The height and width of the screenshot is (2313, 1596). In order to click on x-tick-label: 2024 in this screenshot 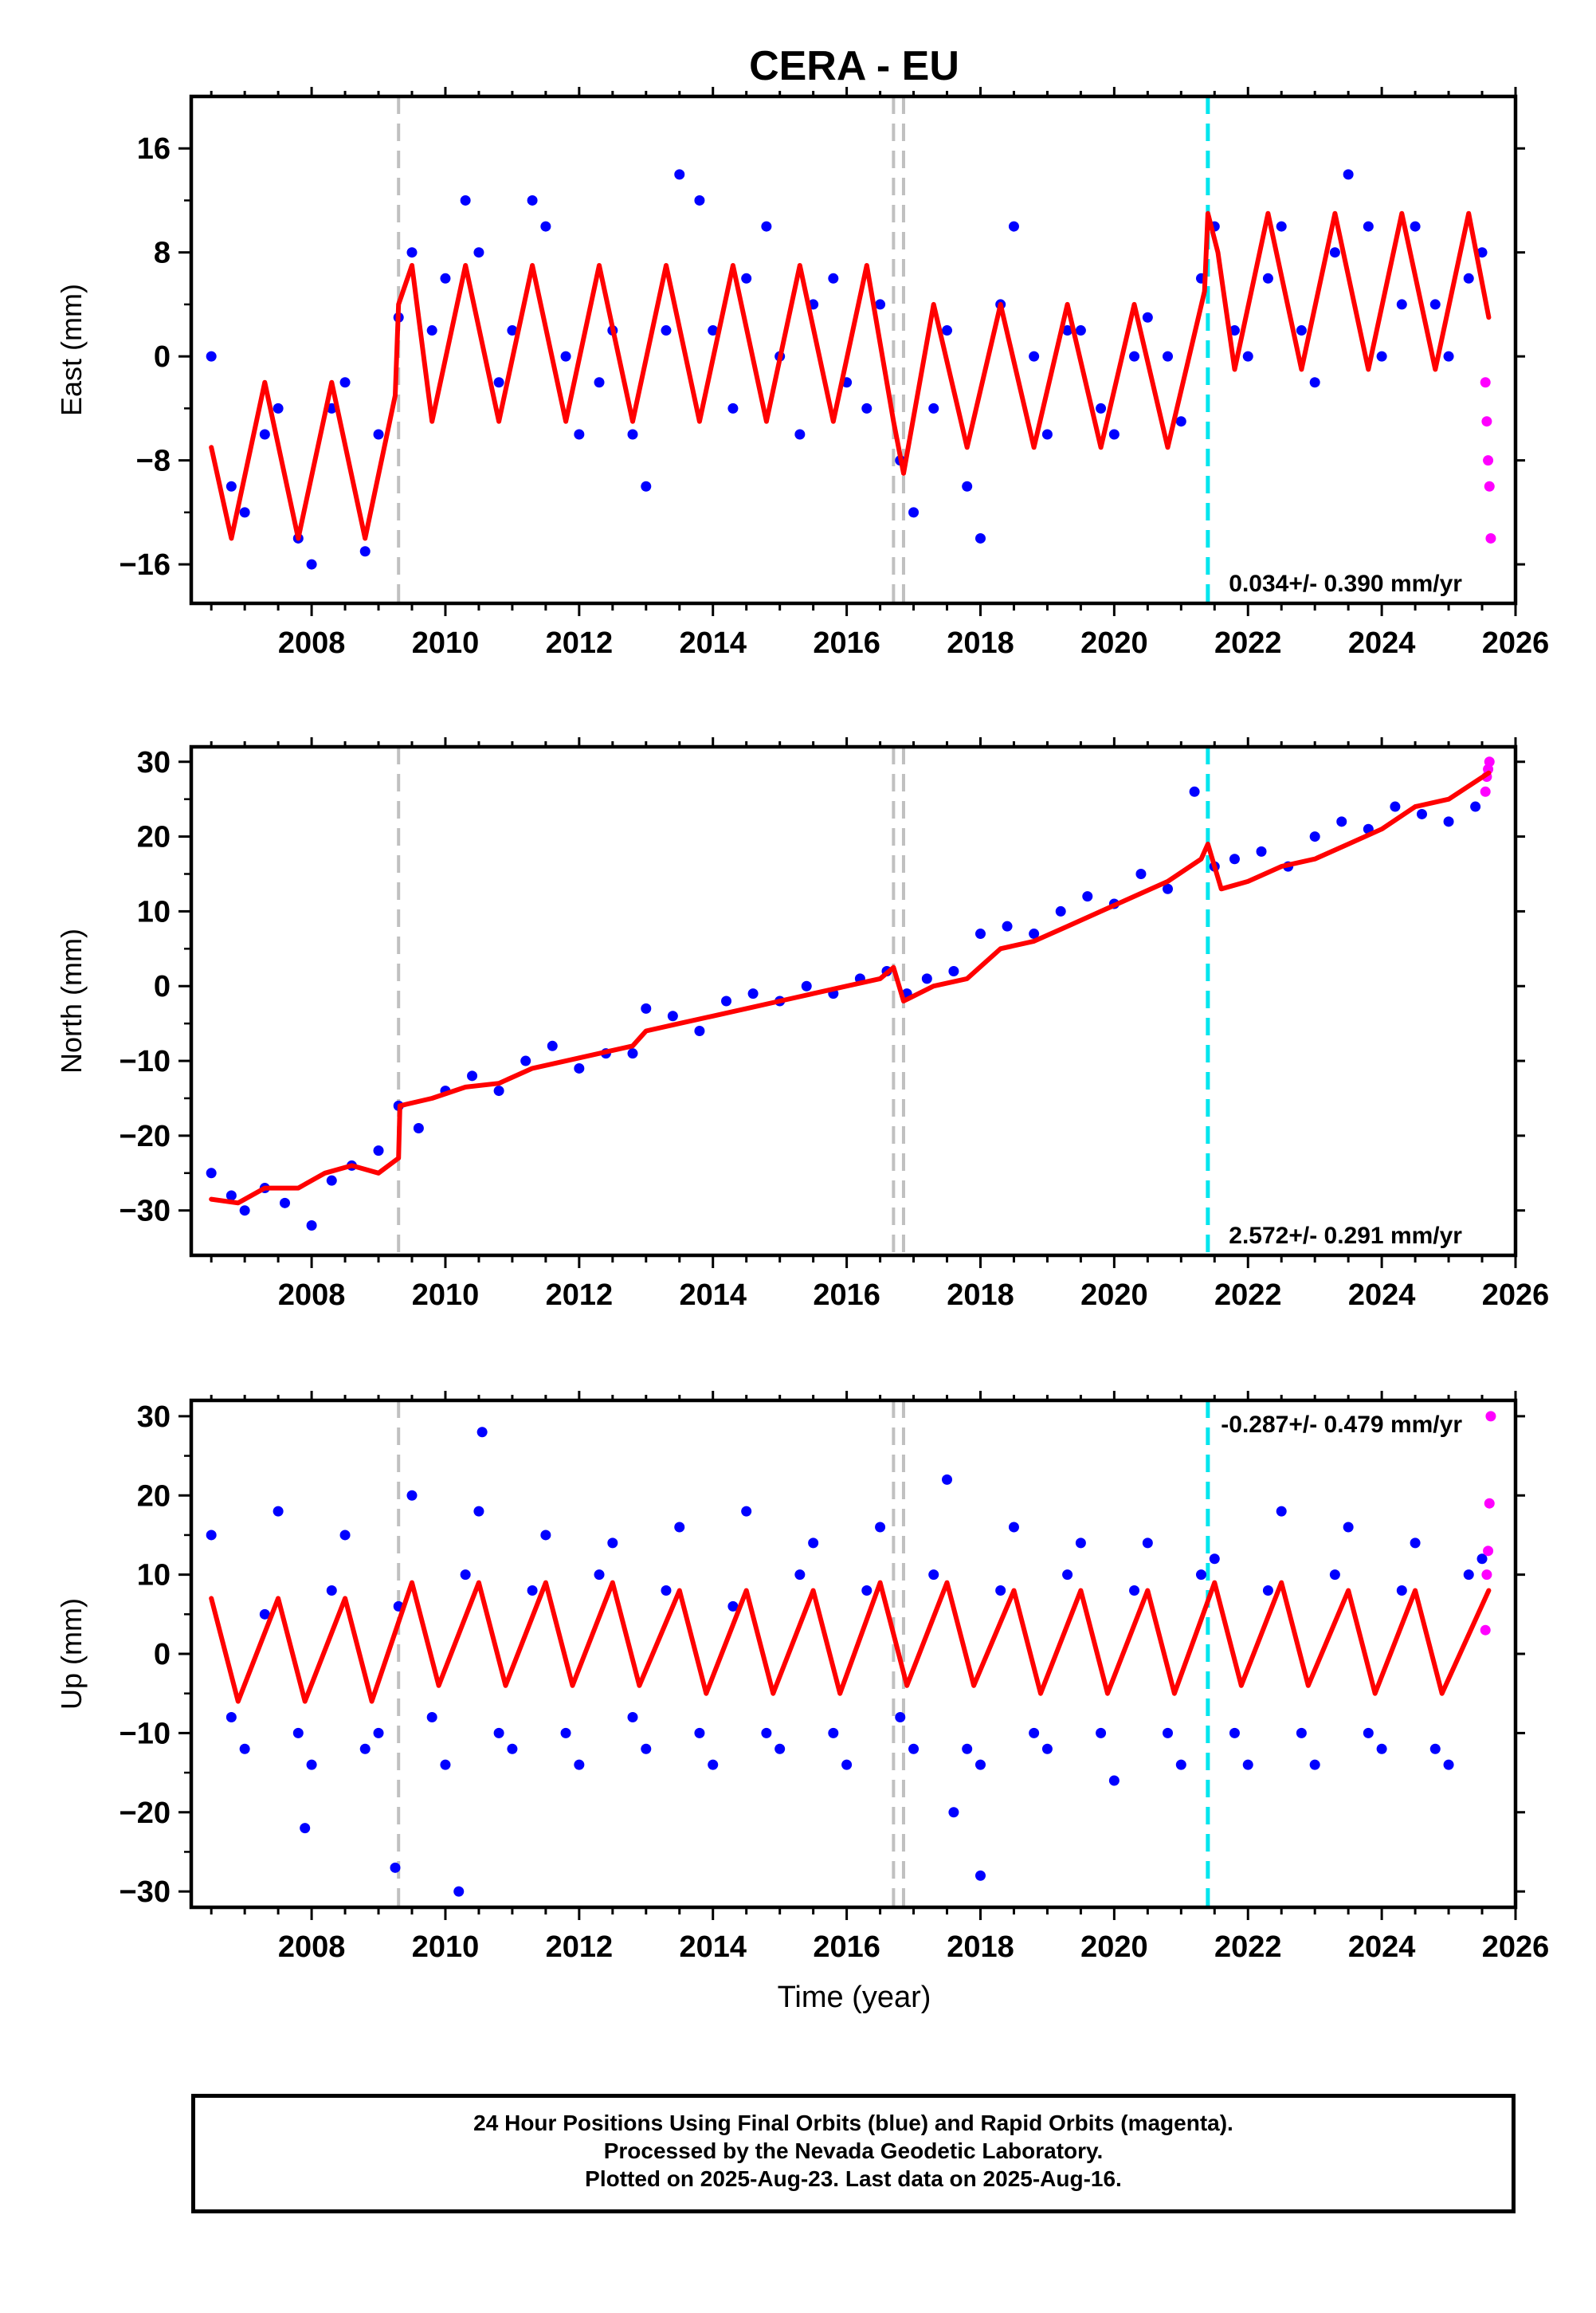, I will do `click(1382, 643)`.